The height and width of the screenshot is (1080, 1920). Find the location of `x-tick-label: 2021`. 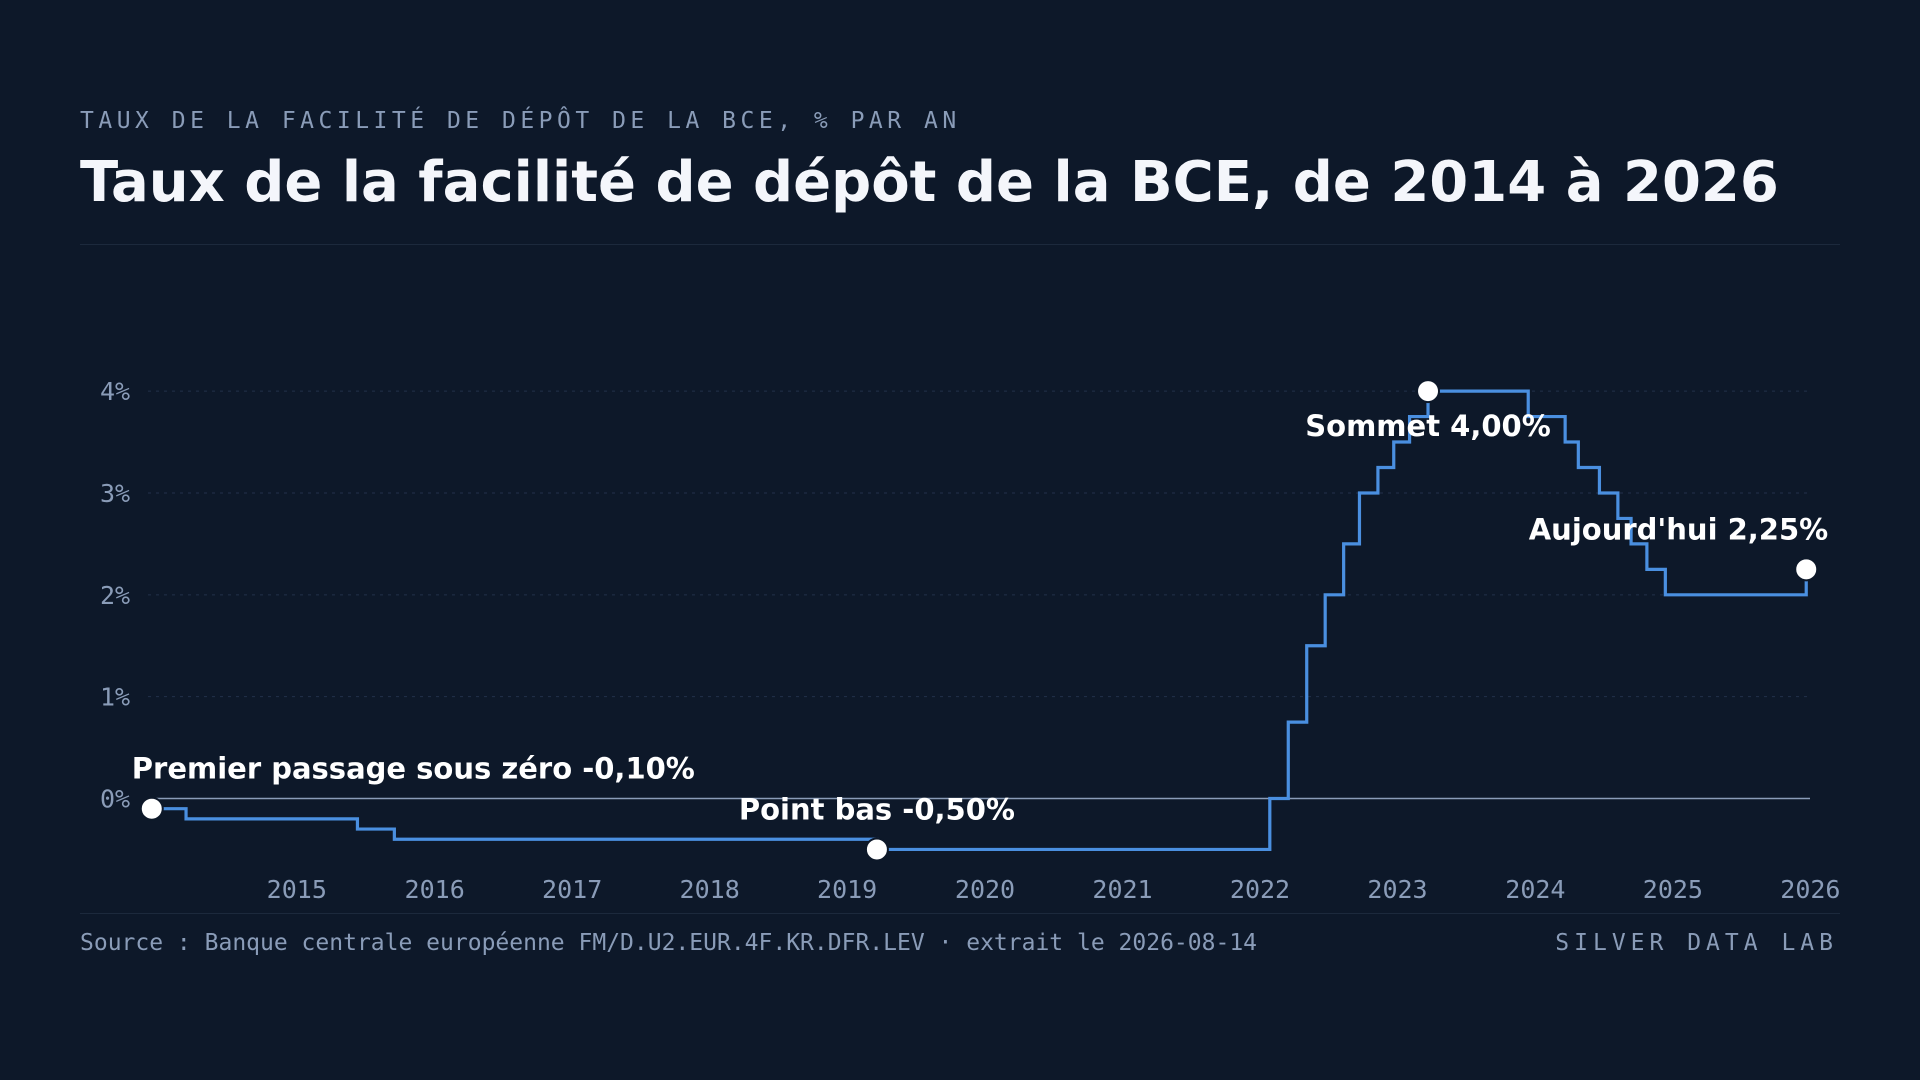

x-tick-label: 2021 is located at coordinates (1122, 889).